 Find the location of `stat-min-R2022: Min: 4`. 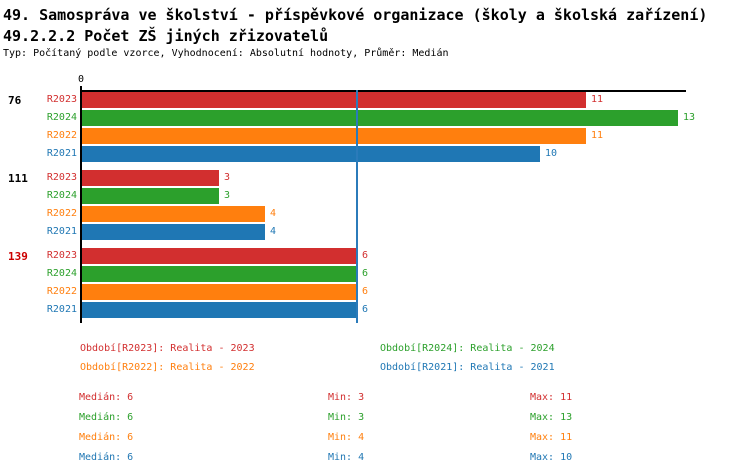

stat-min-R2022: Min: 4 is located at coordinates (346, 437).